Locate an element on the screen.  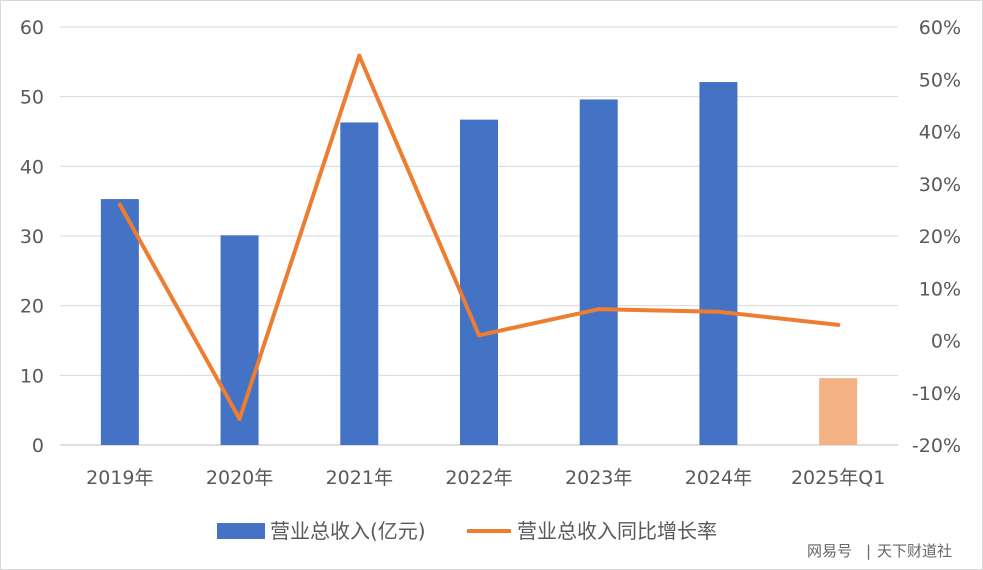
right-tick-label: 40% is located at coordinates (940, 133).